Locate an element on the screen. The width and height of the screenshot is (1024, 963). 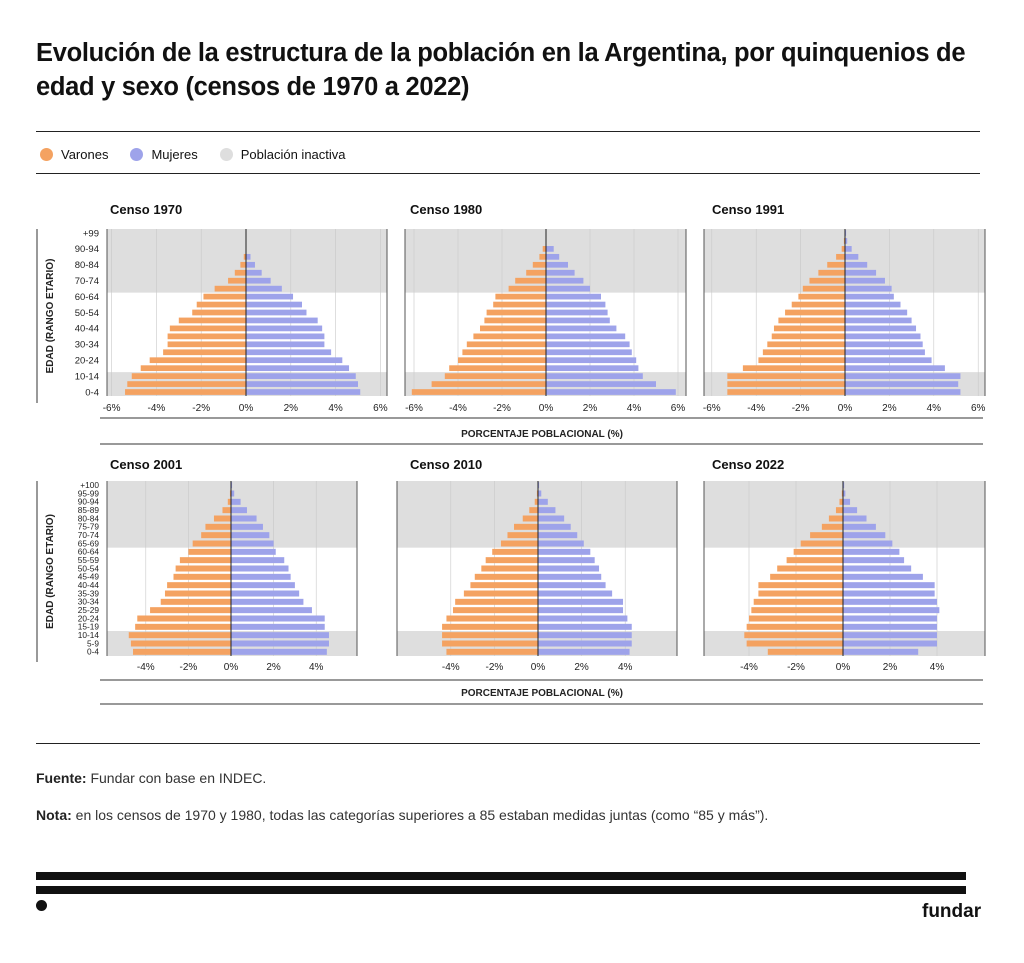
panel-title: Censo 2001 is located at coordinates (146, 464).